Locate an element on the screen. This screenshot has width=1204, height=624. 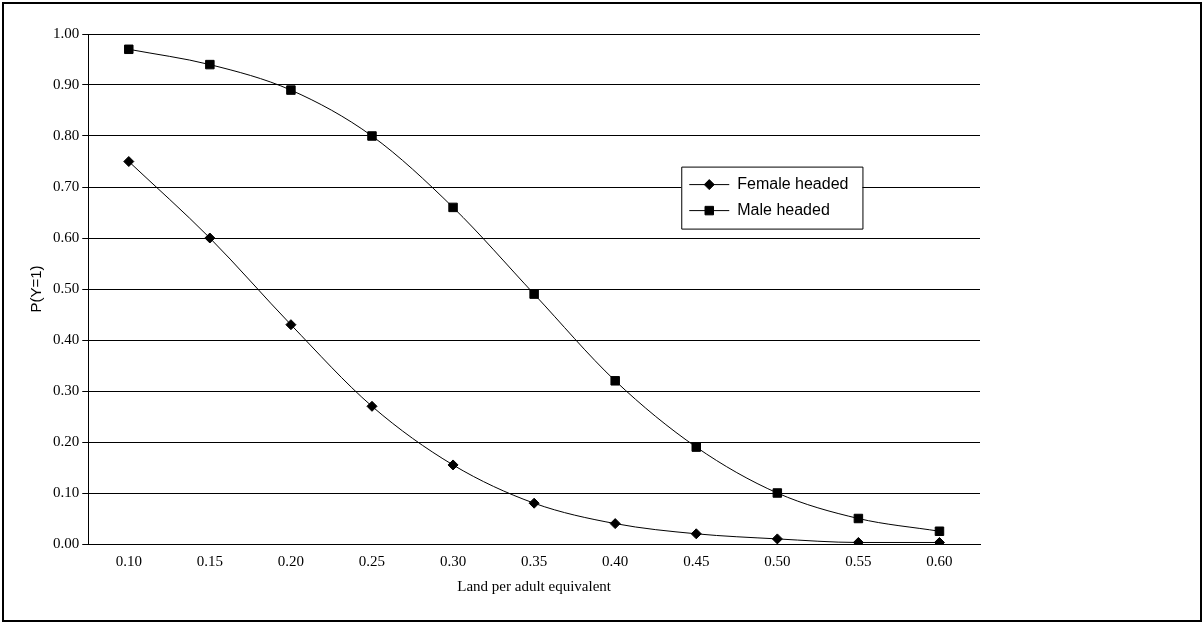
y-tick-label: 0.90 is located at coordinates (66, 83).